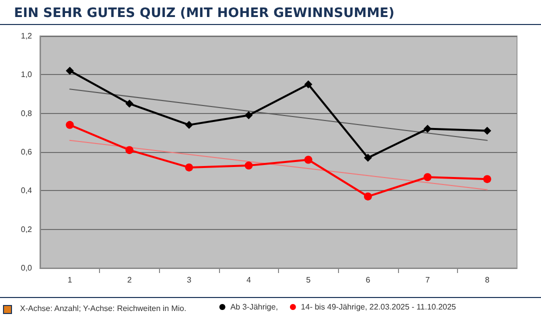 This screenshot has width=541, height=320. I want to click on x-tick-label: 1, so click(70, 280).